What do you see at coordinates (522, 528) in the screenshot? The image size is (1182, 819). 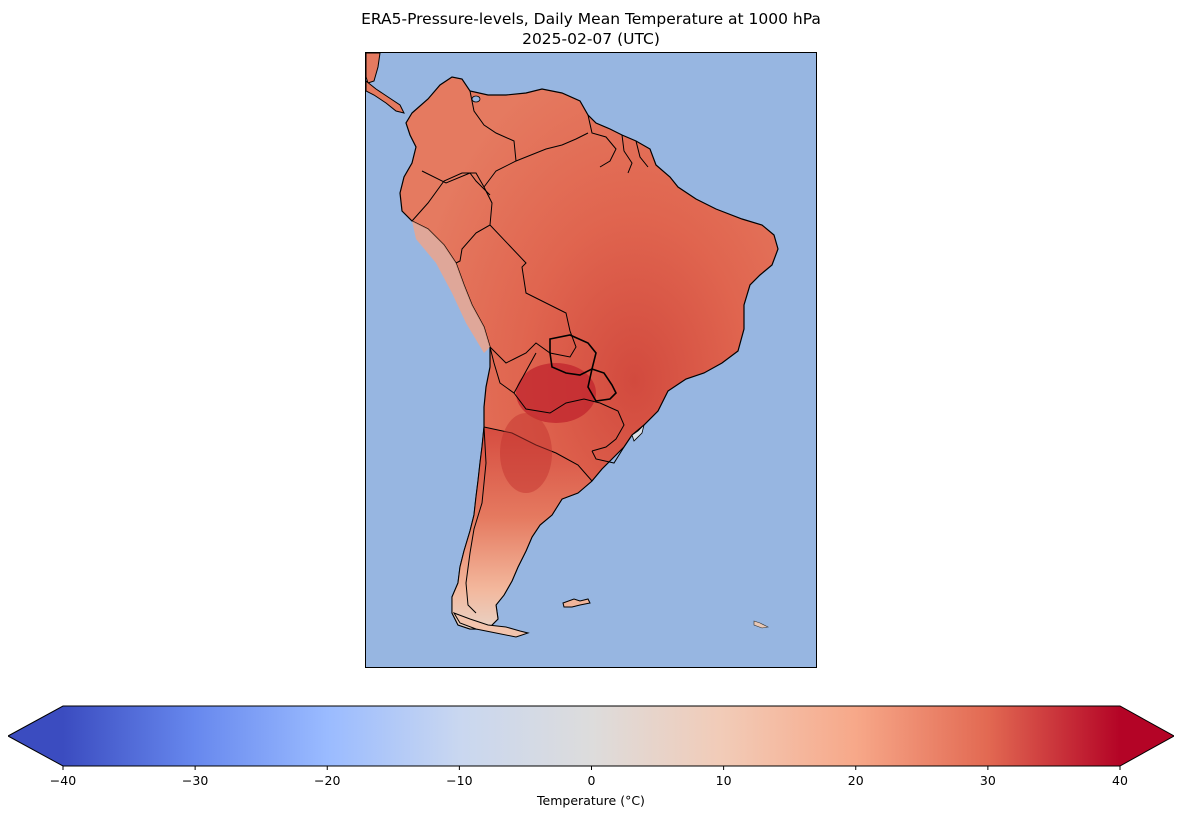 I see `patagonia-region` at bounding box center [522, 528].